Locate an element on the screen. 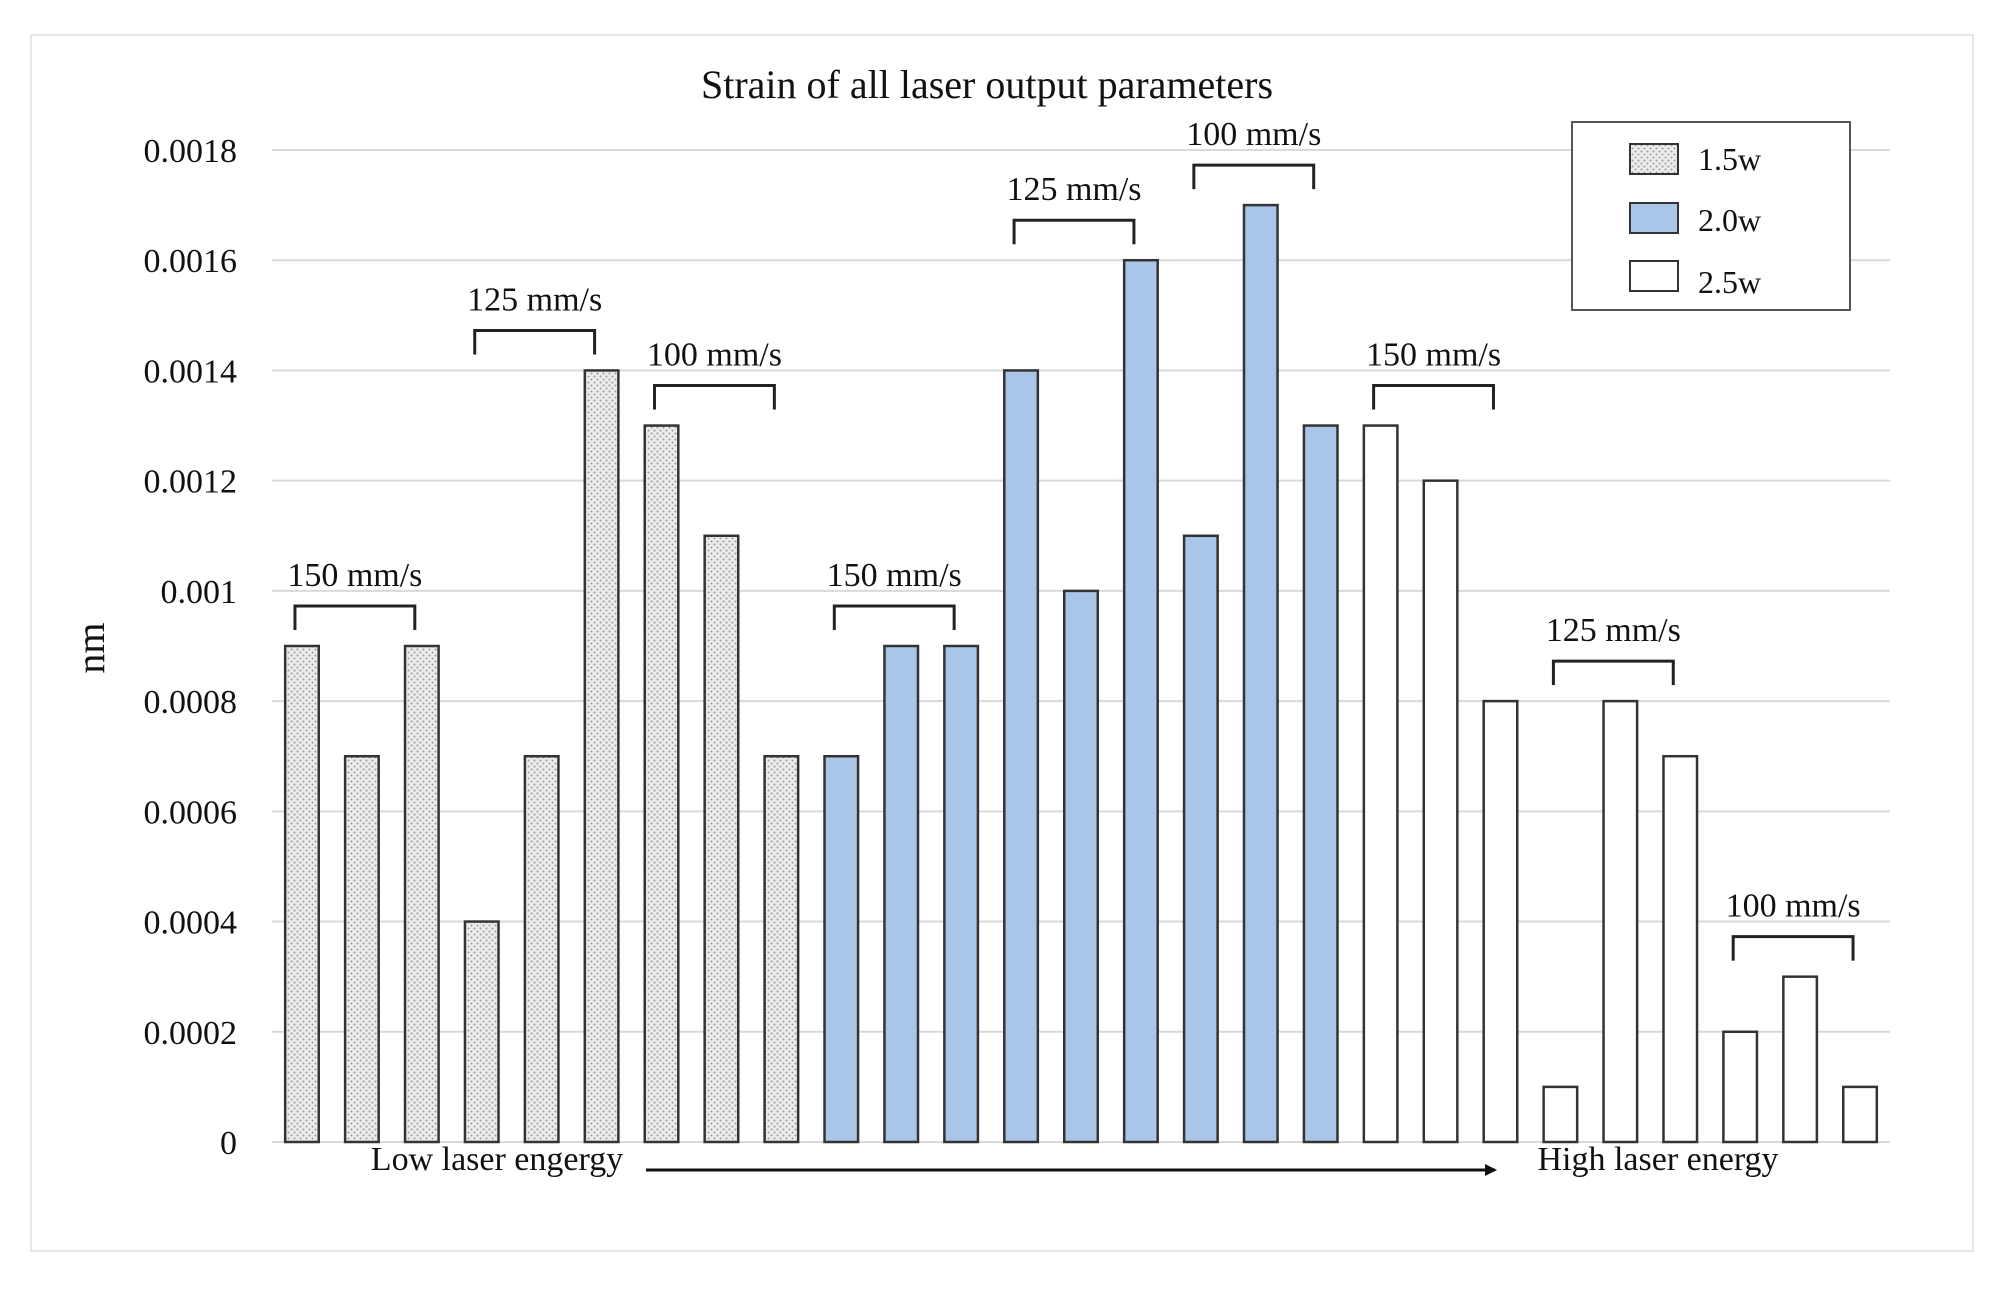 The height and width of the screenshot is (1291, 2004). y-tick-label: 0.0006 is located at coordinates (191, 812).